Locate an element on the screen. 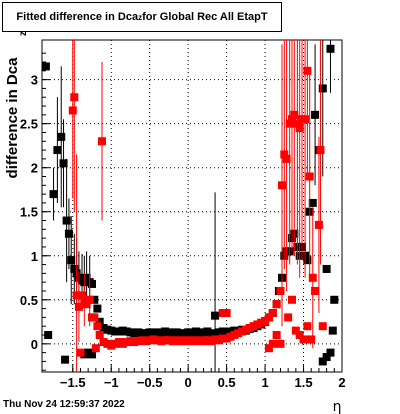 The image size is (400, 414). x-tick-label: −1.5 is located at coordinates (73, 382).